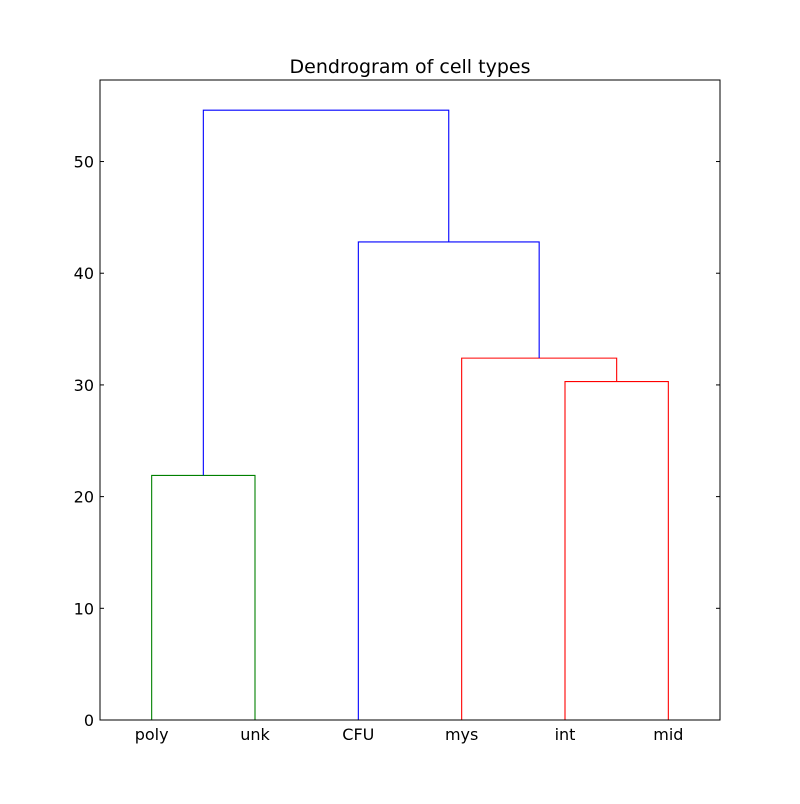 The height and width of the screenshot is (804, 800). Describe the element at coordinates (461, 734) in the screenshot. I see `x-tick-label-mys: mys` at that location.